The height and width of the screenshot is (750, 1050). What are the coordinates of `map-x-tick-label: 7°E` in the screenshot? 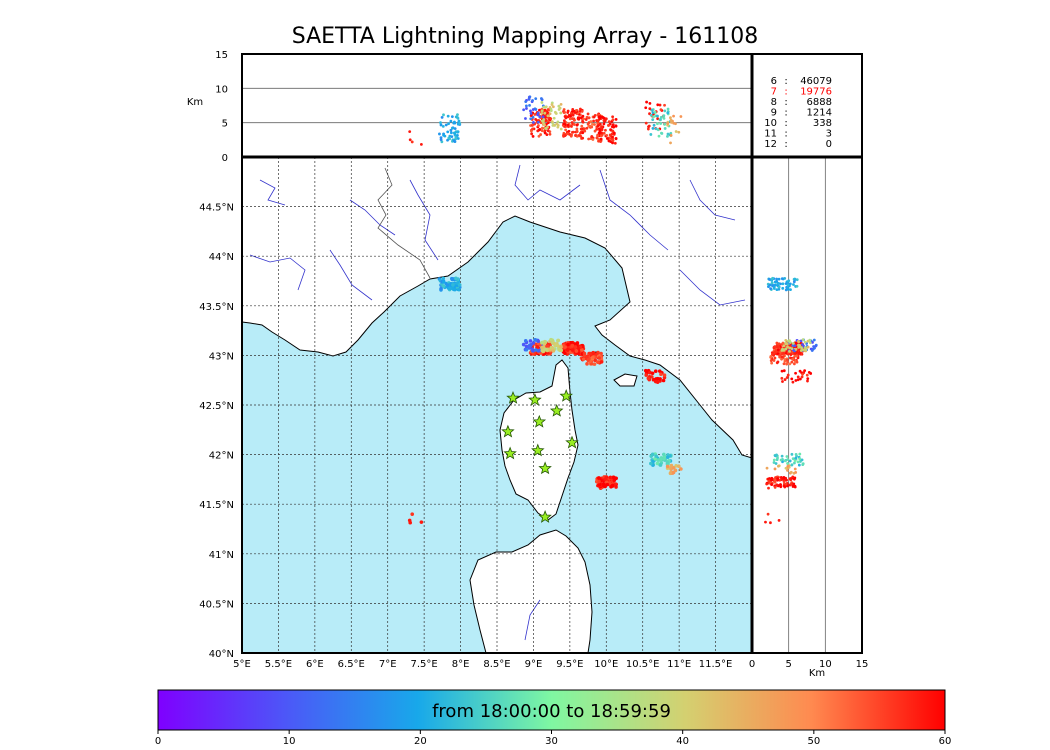 It's located at (388, 664).